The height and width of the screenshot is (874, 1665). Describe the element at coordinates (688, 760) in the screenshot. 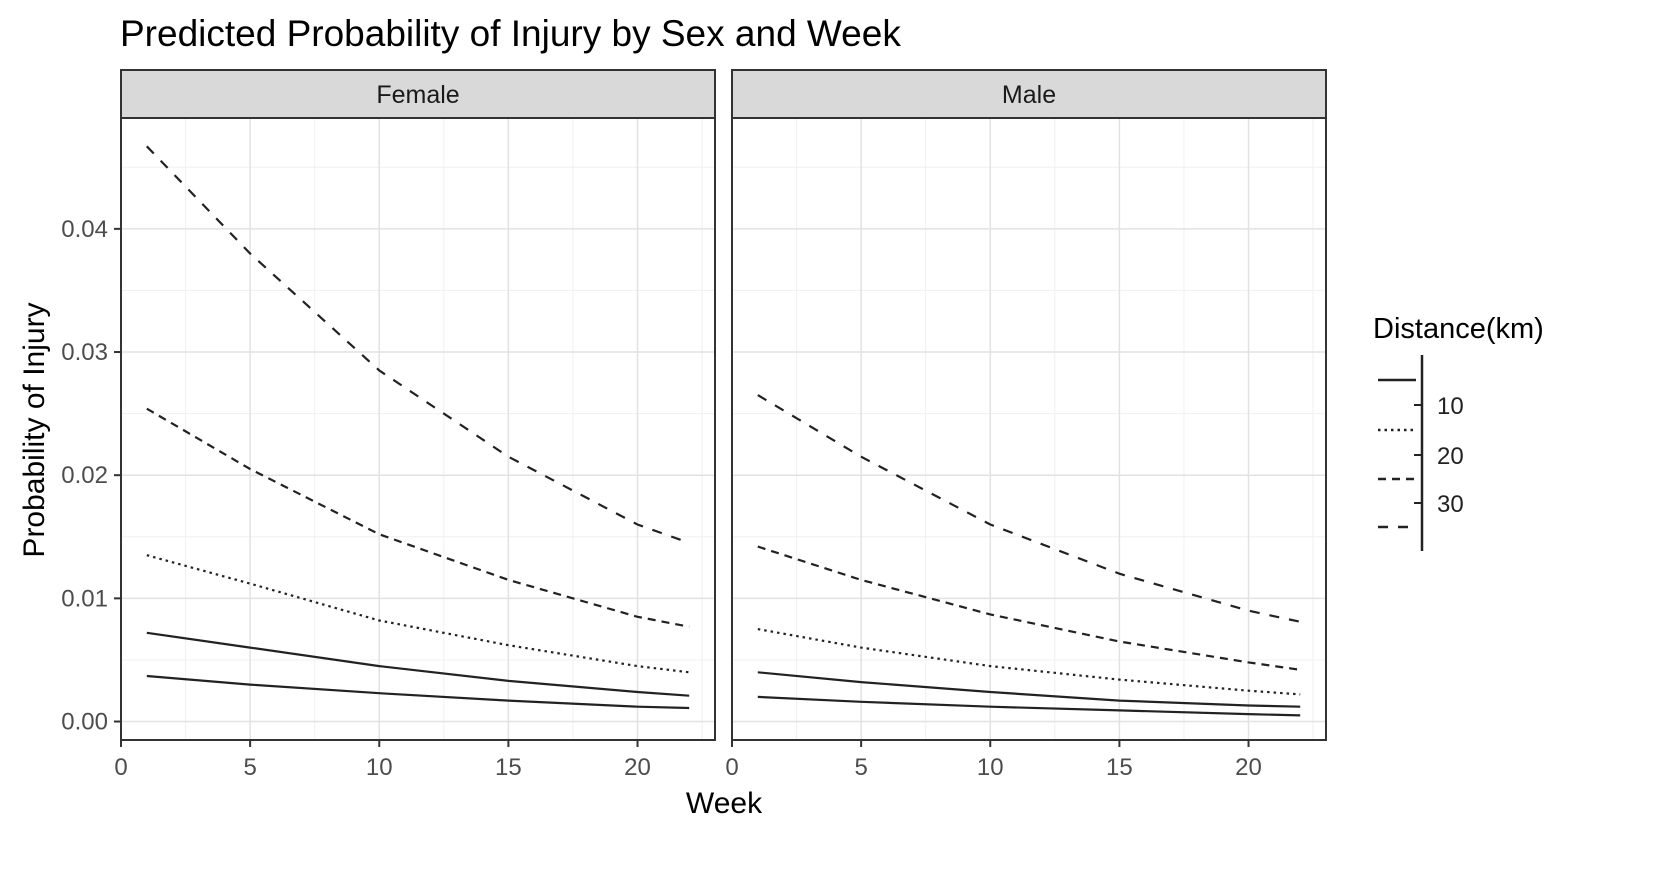

I see `x-axis: 0 5 10 15 20 0 5 10 15 20` at that location.